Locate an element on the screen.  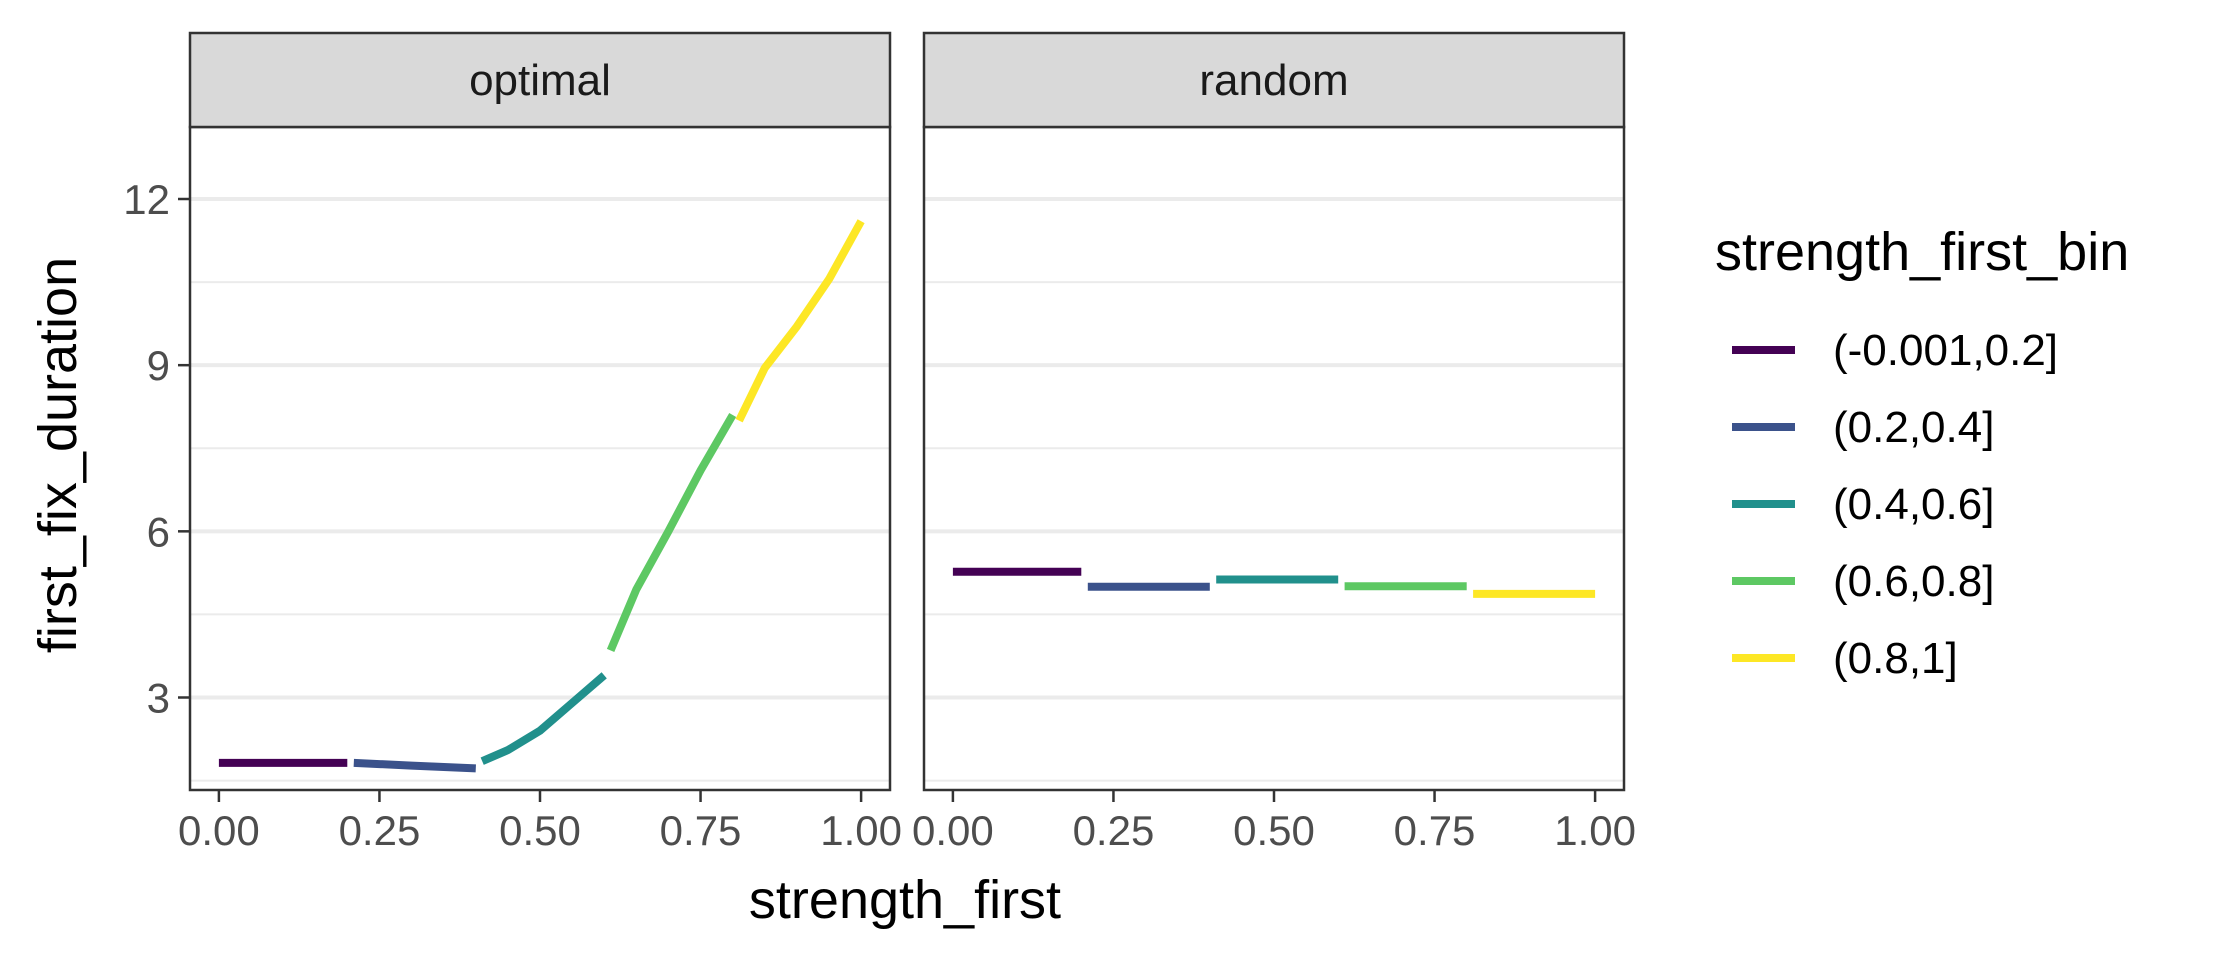
legend-item: (-0.001,0.2] is located at coordinates (1895, 350).